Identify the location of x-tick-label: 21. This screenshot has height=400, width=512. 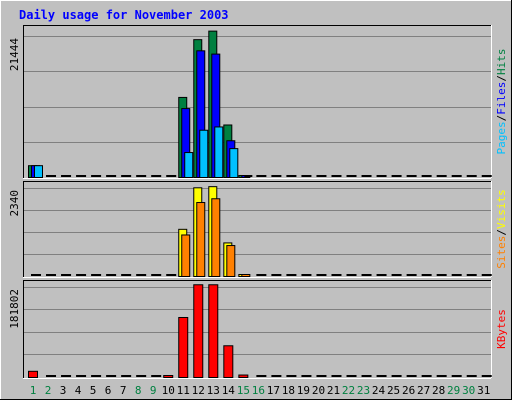
(333, 390).